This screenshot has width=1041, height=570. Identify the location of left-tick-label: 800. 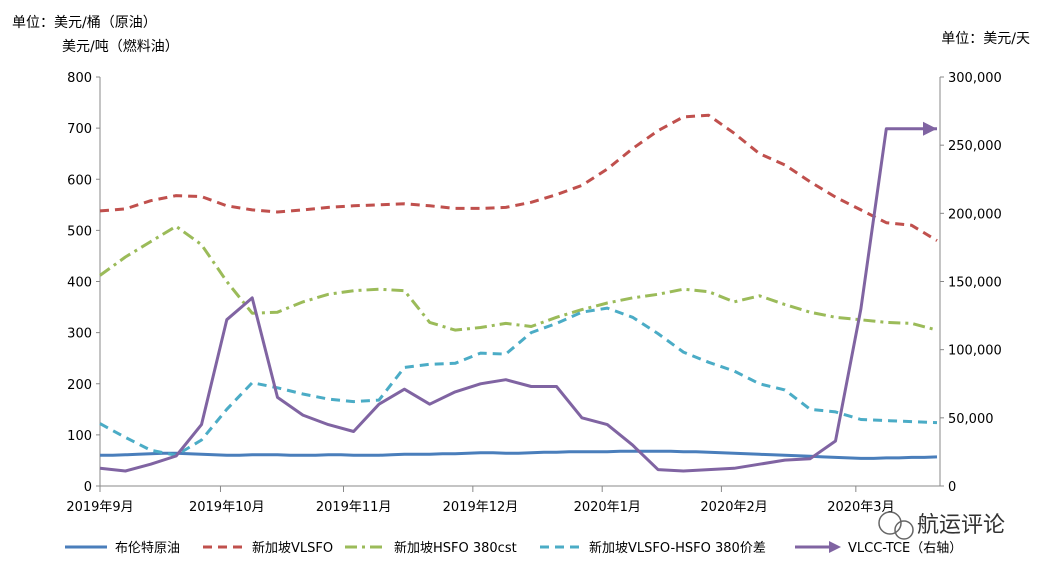
(79, 78).